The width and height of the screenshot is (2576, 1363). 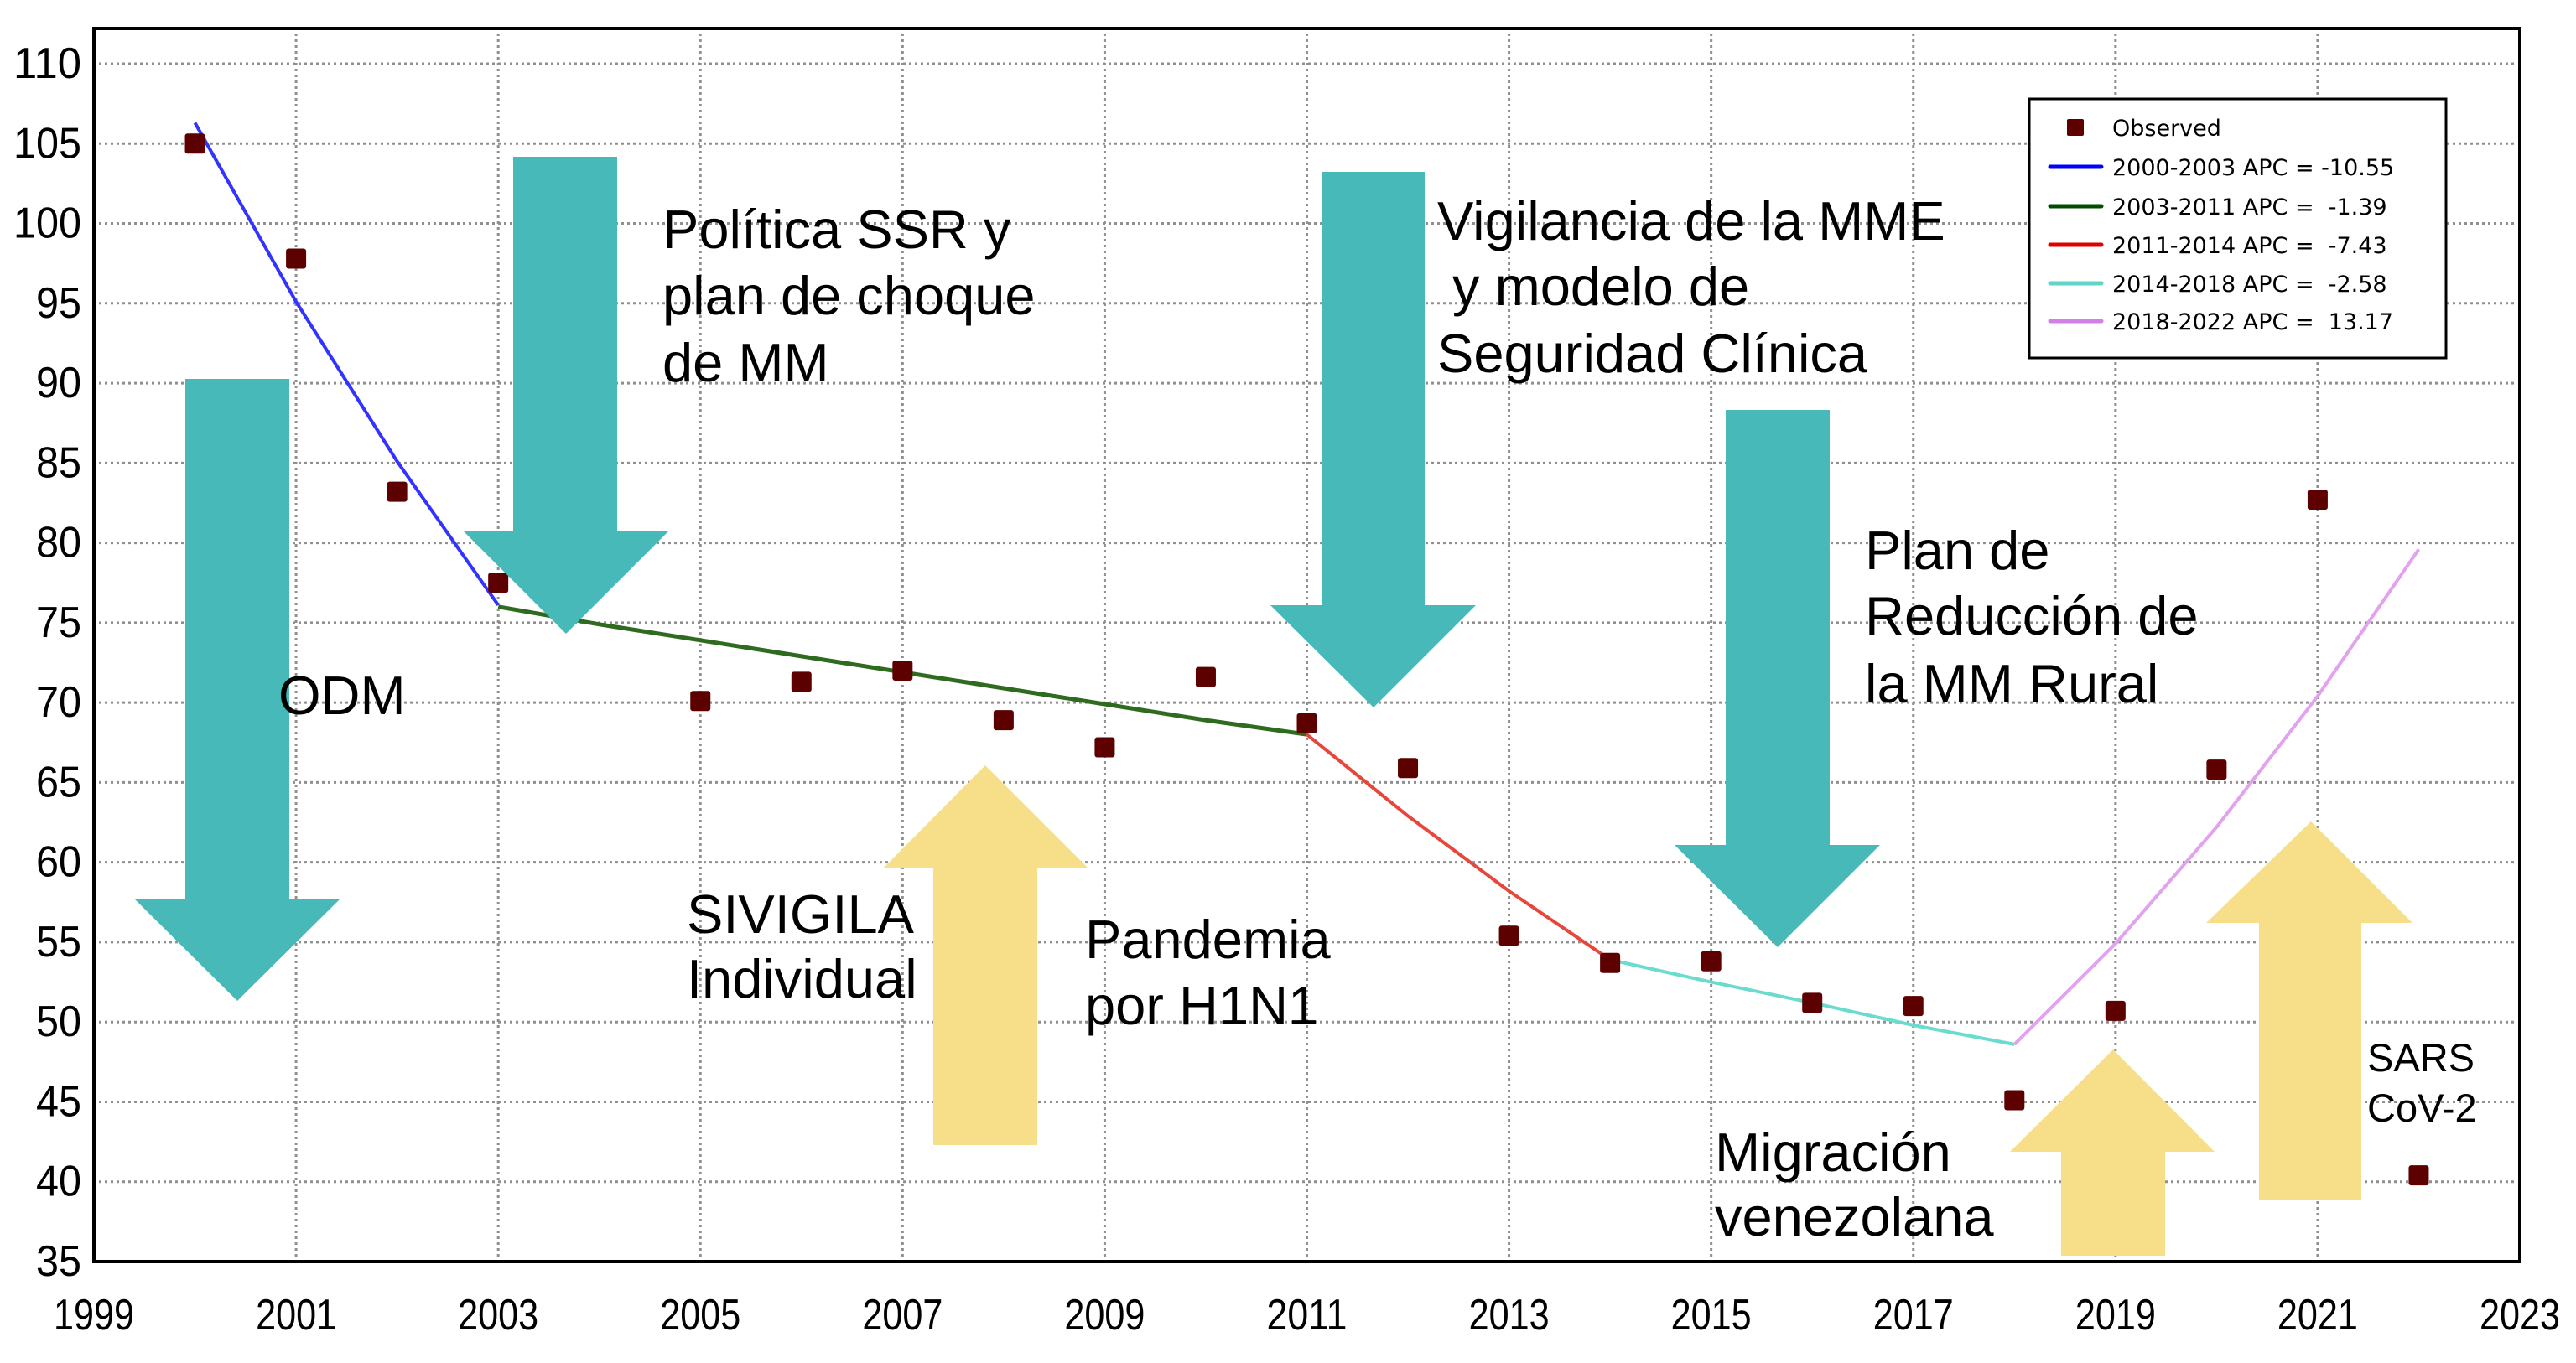 I want to click on x-tick-label: 1999, so click(x=94, y=1315).